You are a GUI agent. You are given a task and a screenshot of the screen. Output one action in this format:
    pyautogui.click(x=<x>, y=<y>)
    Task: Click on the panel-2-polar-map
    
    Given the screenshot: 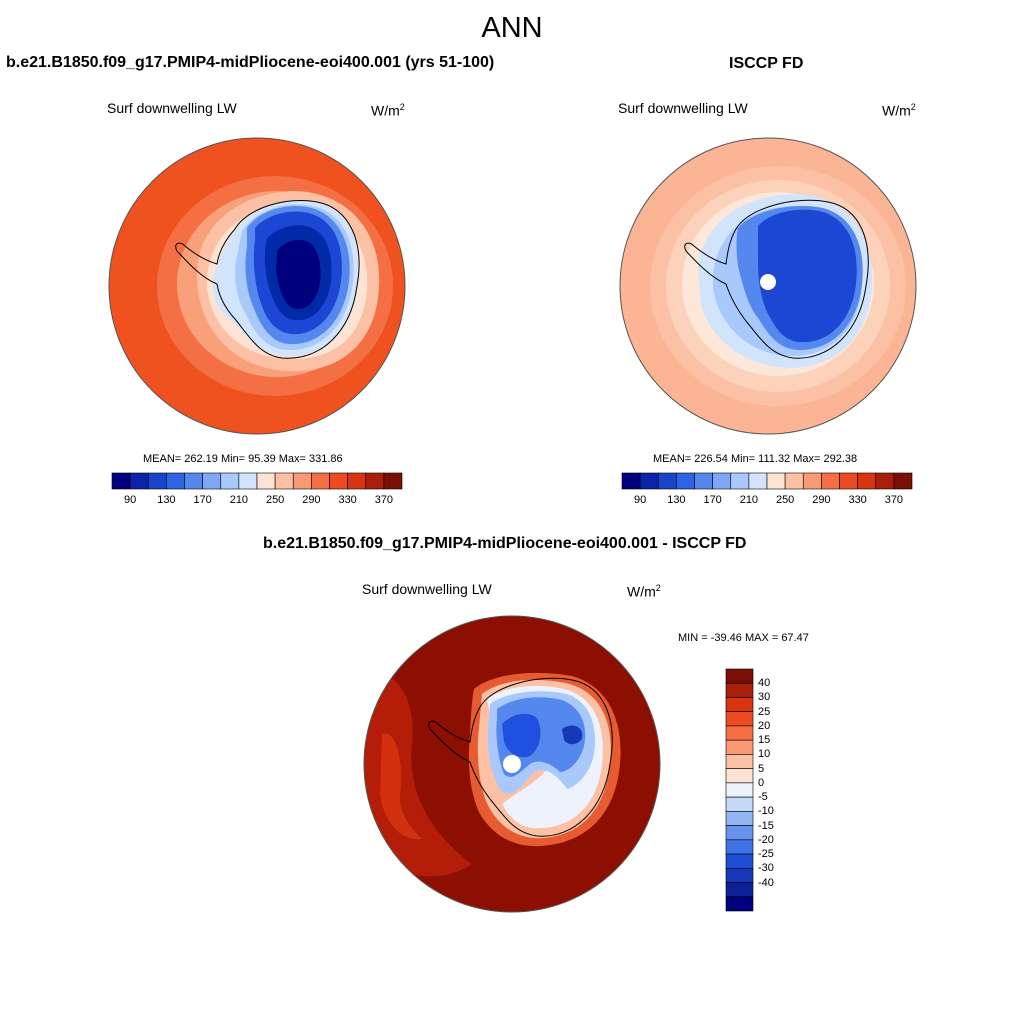 What is the action you would take?
    pyautogui.click(x=768, y=286)
    